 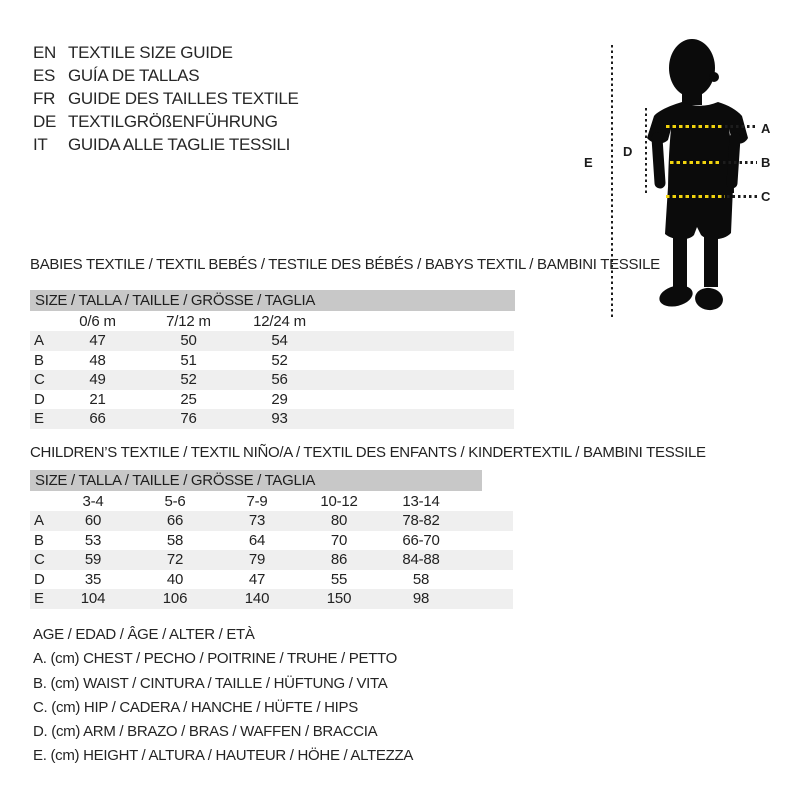 What do you see at coordinates (257, 501) in the screenshot?
I see `column-header: 7-9` at bounding box center [257, 501].